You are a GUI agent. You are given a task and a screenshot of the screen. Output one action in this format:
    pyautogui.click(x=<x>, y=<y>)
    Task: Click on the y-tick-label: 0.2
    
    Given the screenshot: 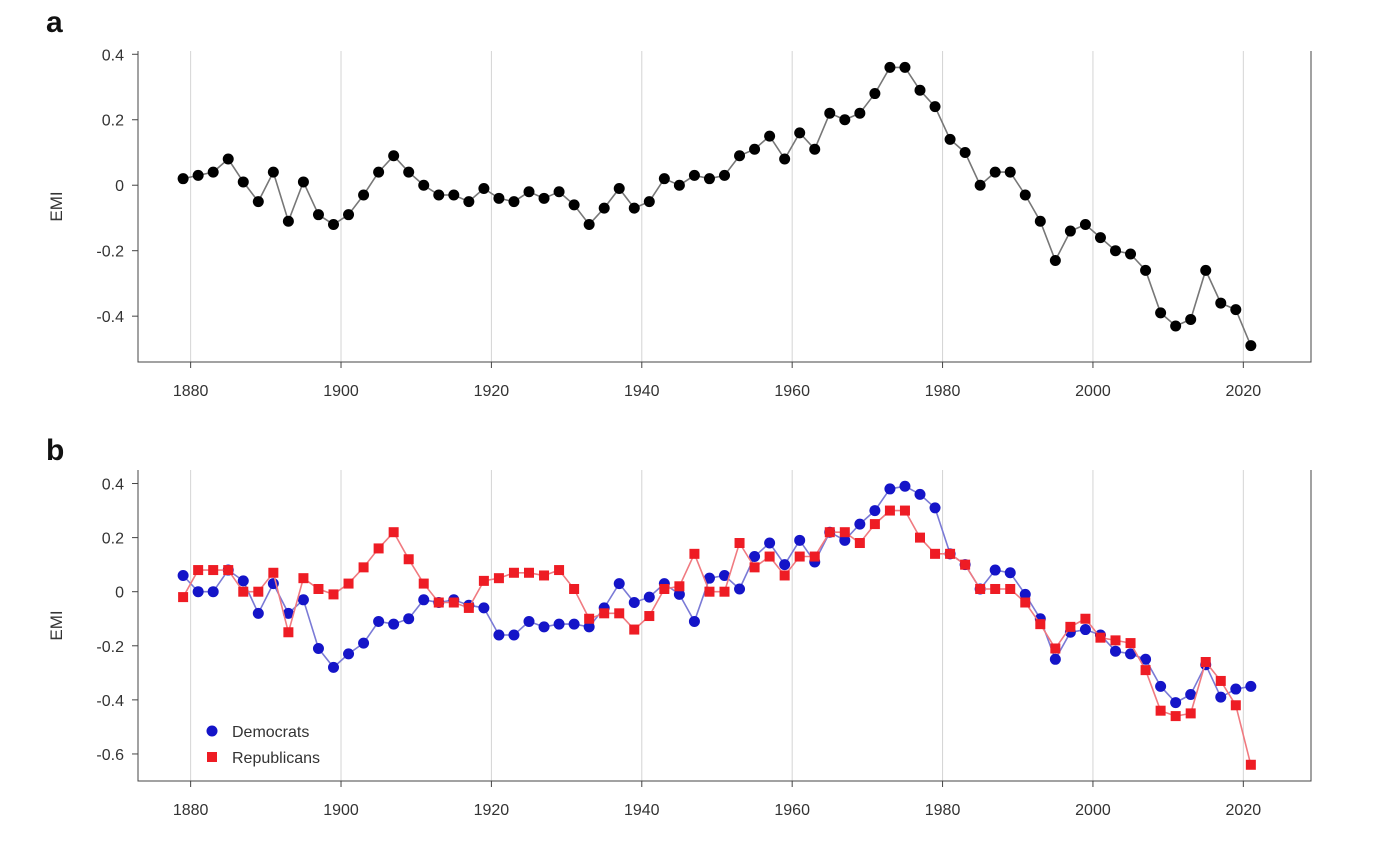 What is the action you would take?
    pyautogui.click(x=113, y=121)
    